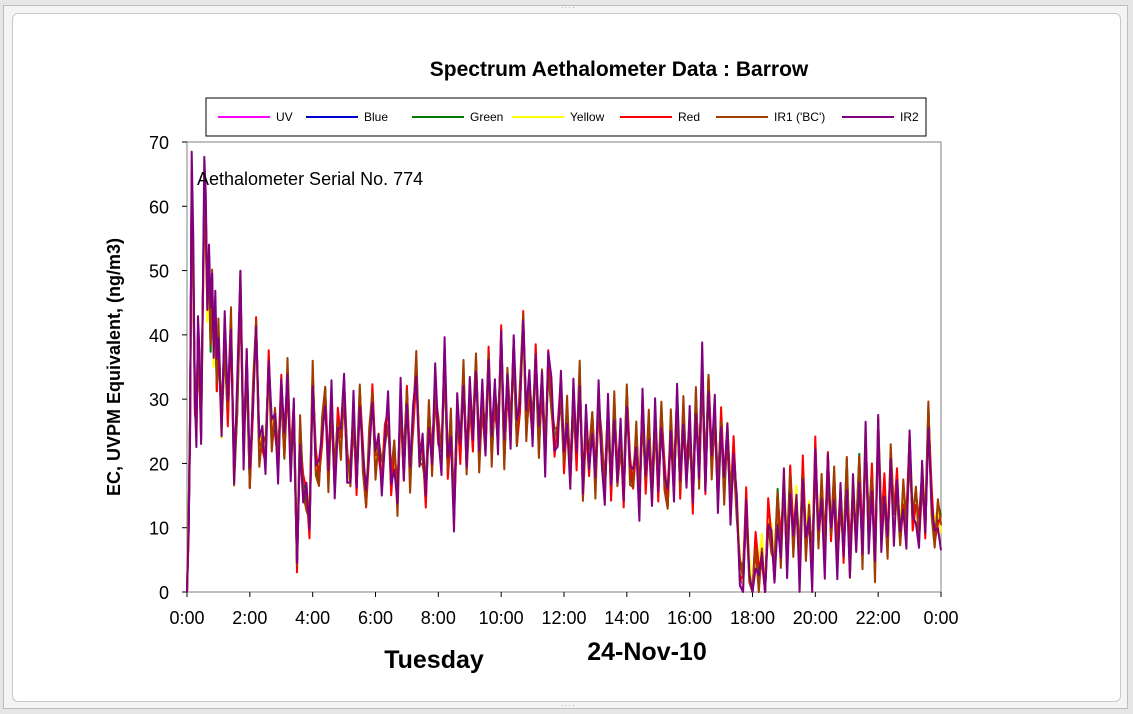 Image resolution: width=1133 pixels, height=714 pixels. What do you see at coordinates (284, 117) in the screenshot?
I see `legend-label: UV` at bounding box center [284, 117].